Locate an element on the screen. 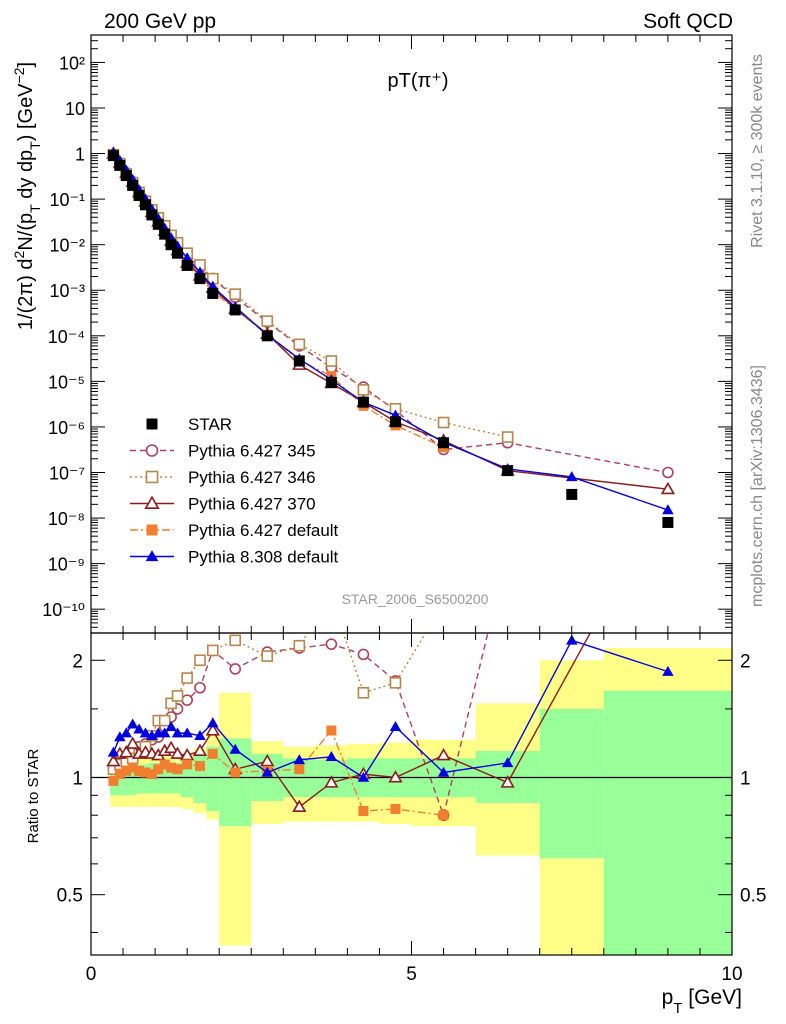  y-tick-label: 10⁻³ is located at coordinates (67, 291).